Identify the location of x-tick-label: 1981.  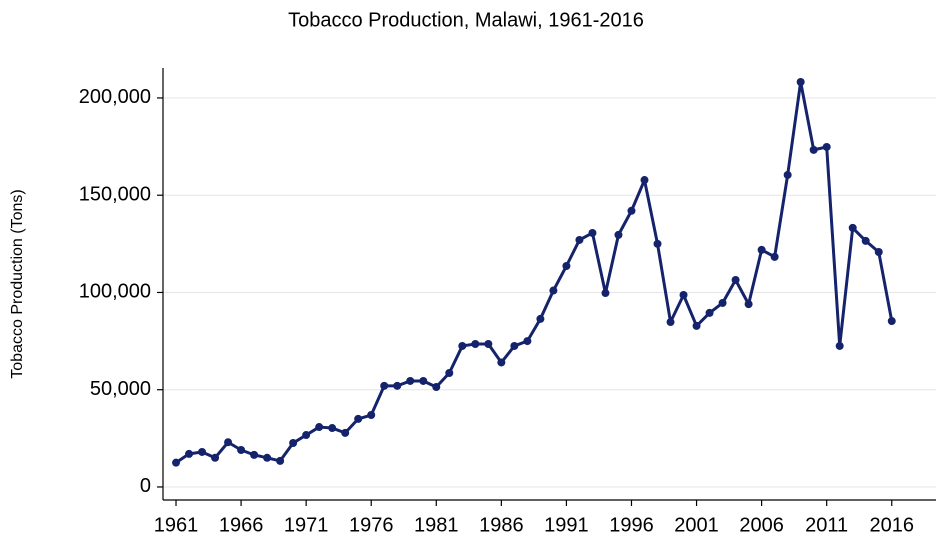
(436, 525).